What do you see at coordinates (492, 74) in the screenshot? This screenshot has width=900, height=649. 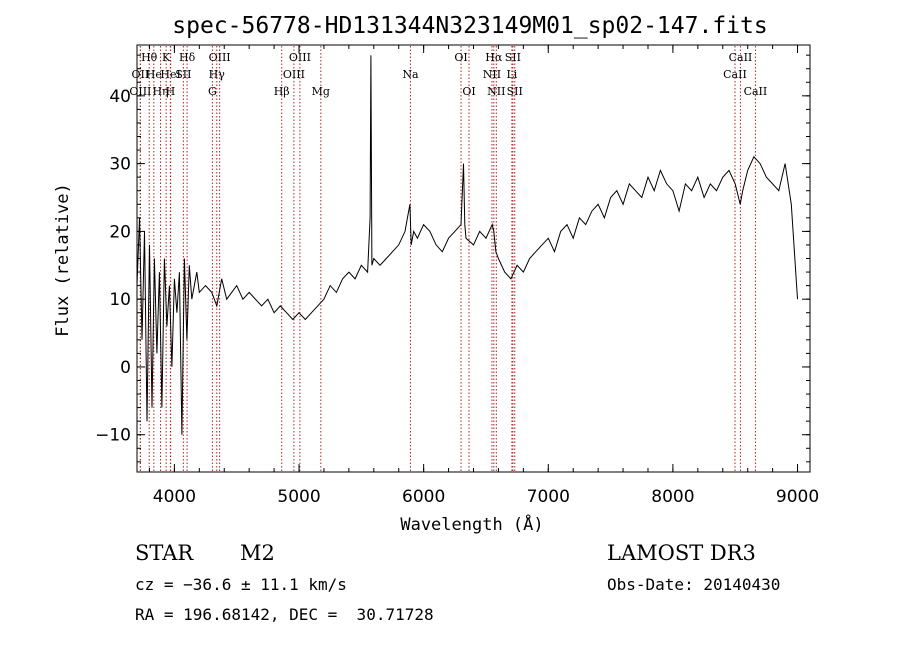 I see `line-label-21: NII` at bounding box center [492, 74].